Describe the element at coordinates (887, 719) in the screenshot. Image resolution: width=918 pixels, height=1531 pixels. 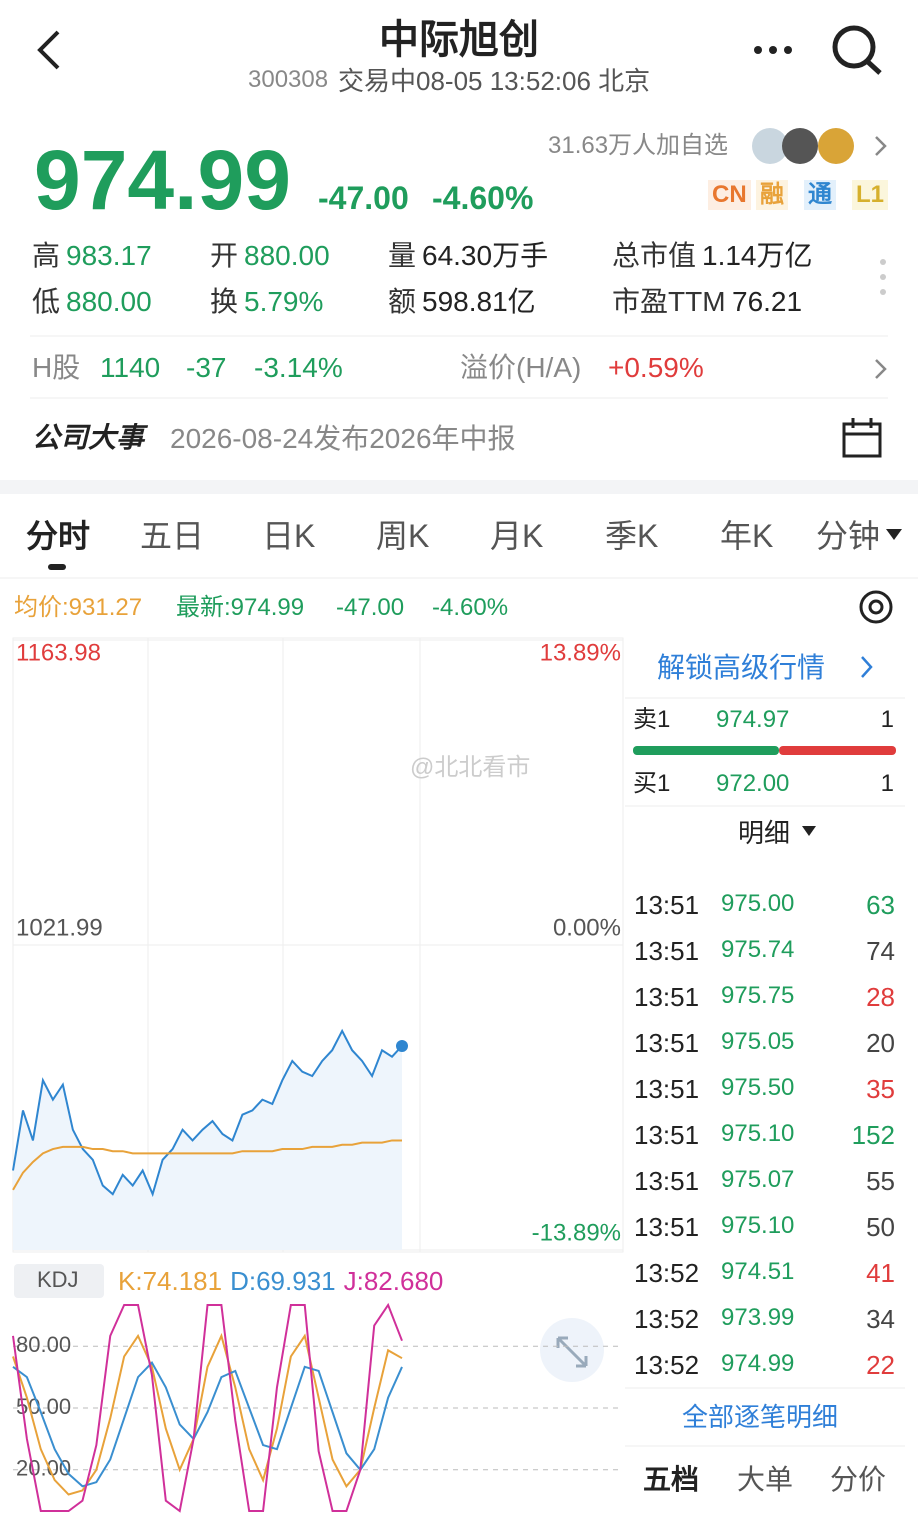
I see `sell-volume: 1` at that location.